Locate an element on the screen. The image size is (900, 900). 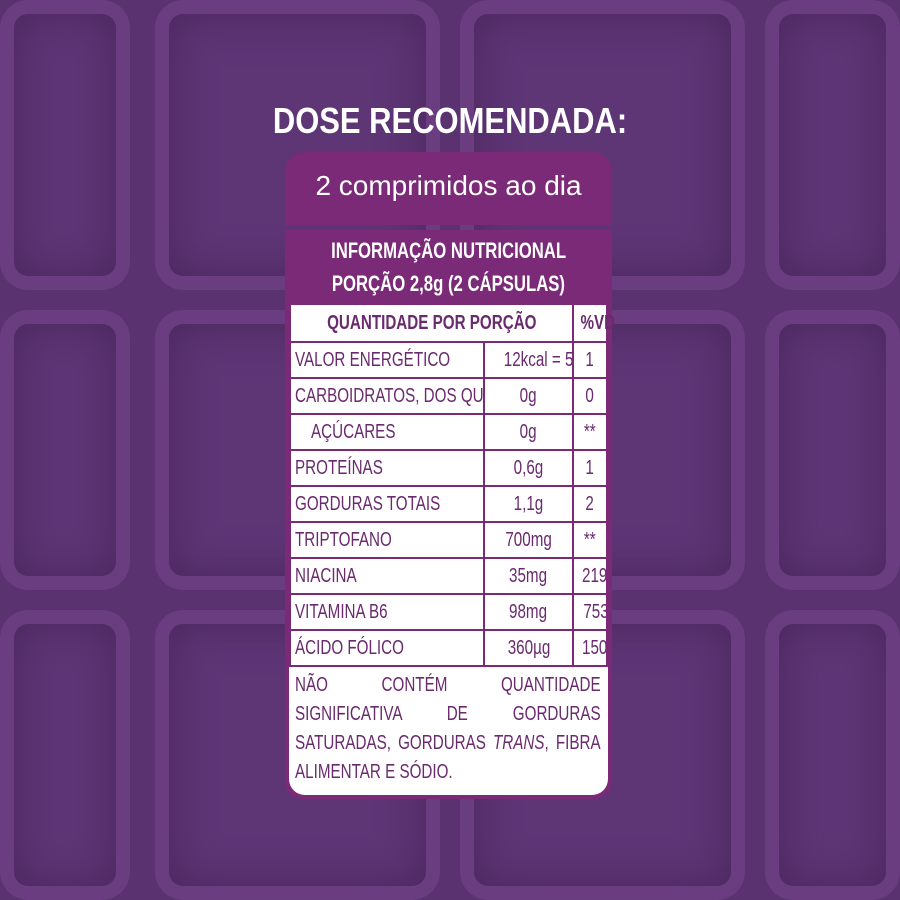
nutrient-name: ÁCIDO FÓLICO is located at coordinates (387, 648).